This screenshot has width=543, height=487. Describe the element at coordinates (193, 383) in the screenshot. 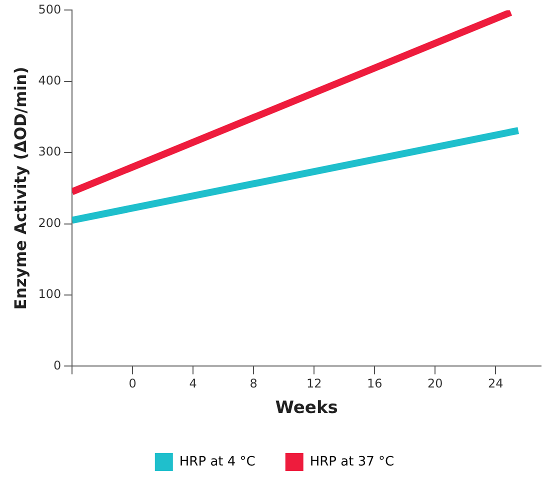

I see `x-tick-label: 4` at that location.